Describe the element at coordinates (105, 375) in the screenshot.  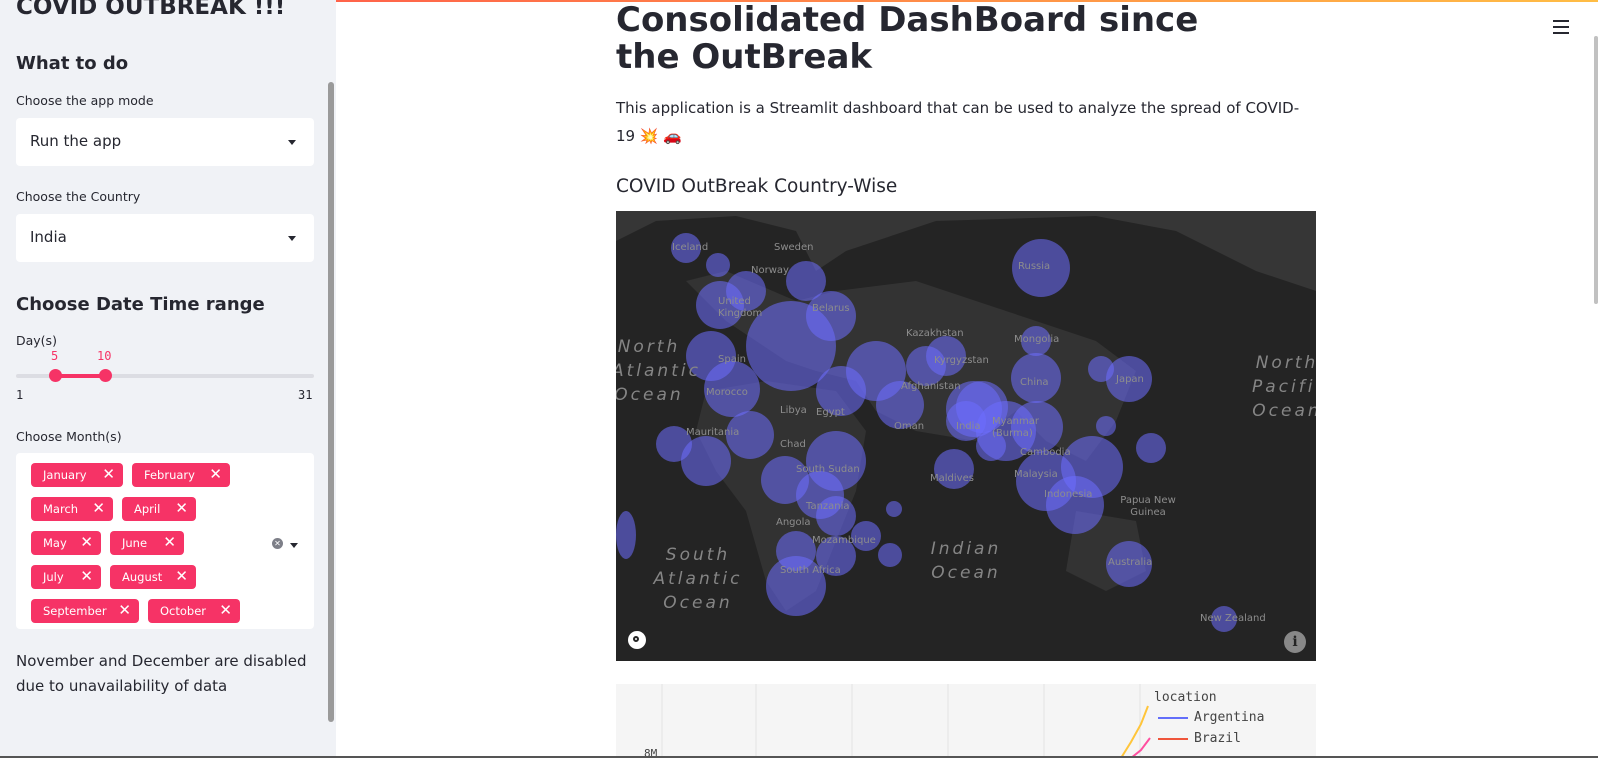
I see `slider-high-handle` at that location.